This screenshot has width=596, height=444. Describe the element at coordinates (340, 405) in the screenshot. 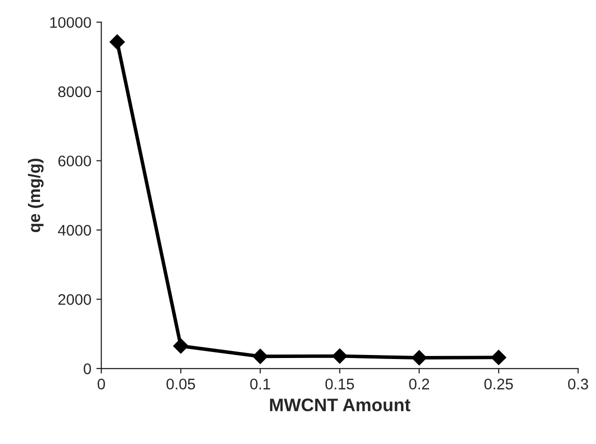

I see `x-axis-title: MWCNT Amount` at that location.